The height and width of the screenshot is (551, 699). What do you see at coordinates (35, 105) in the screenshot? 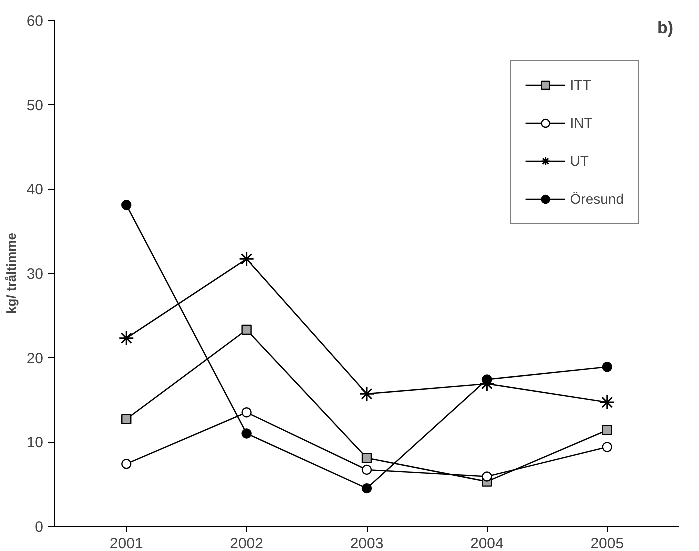
I see `y-tick-label: 50` at bounding box center [35, 105].